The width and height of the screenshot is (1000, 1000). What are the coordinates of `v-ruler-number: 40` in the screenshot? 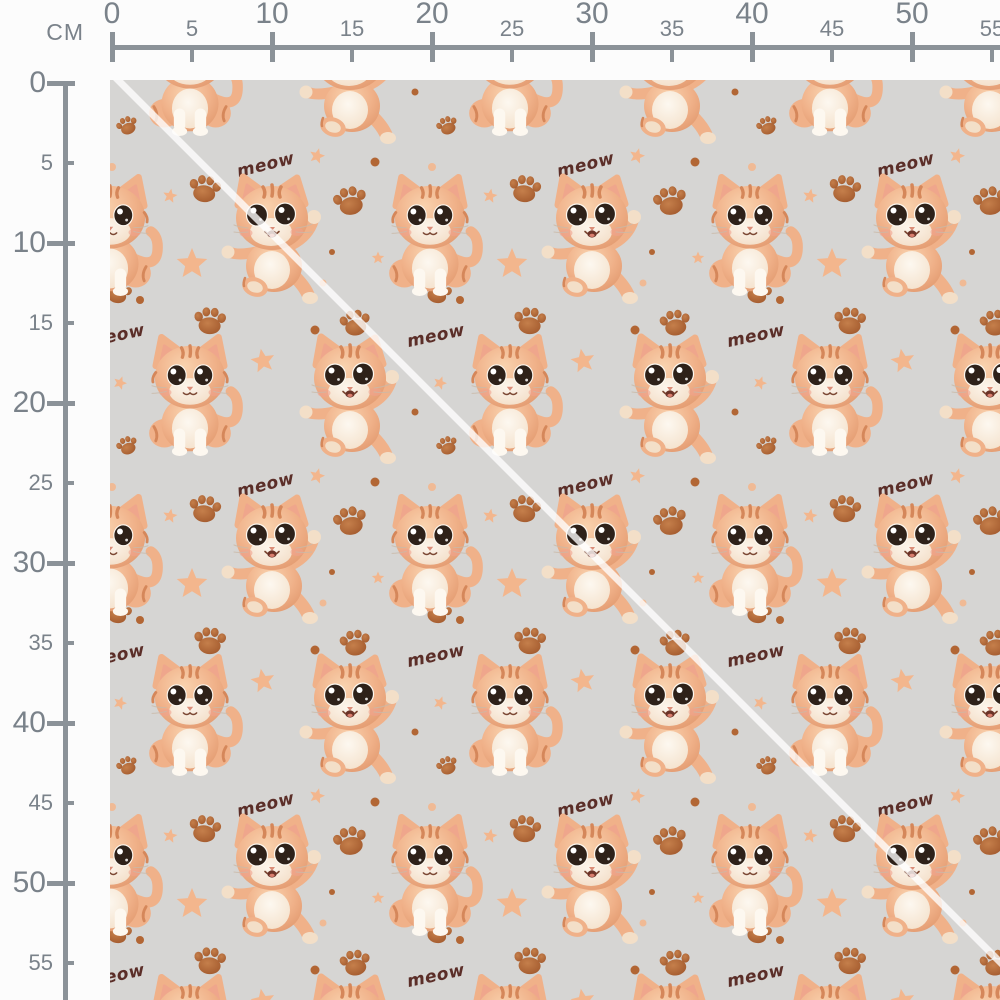 It's located at (29, 722).